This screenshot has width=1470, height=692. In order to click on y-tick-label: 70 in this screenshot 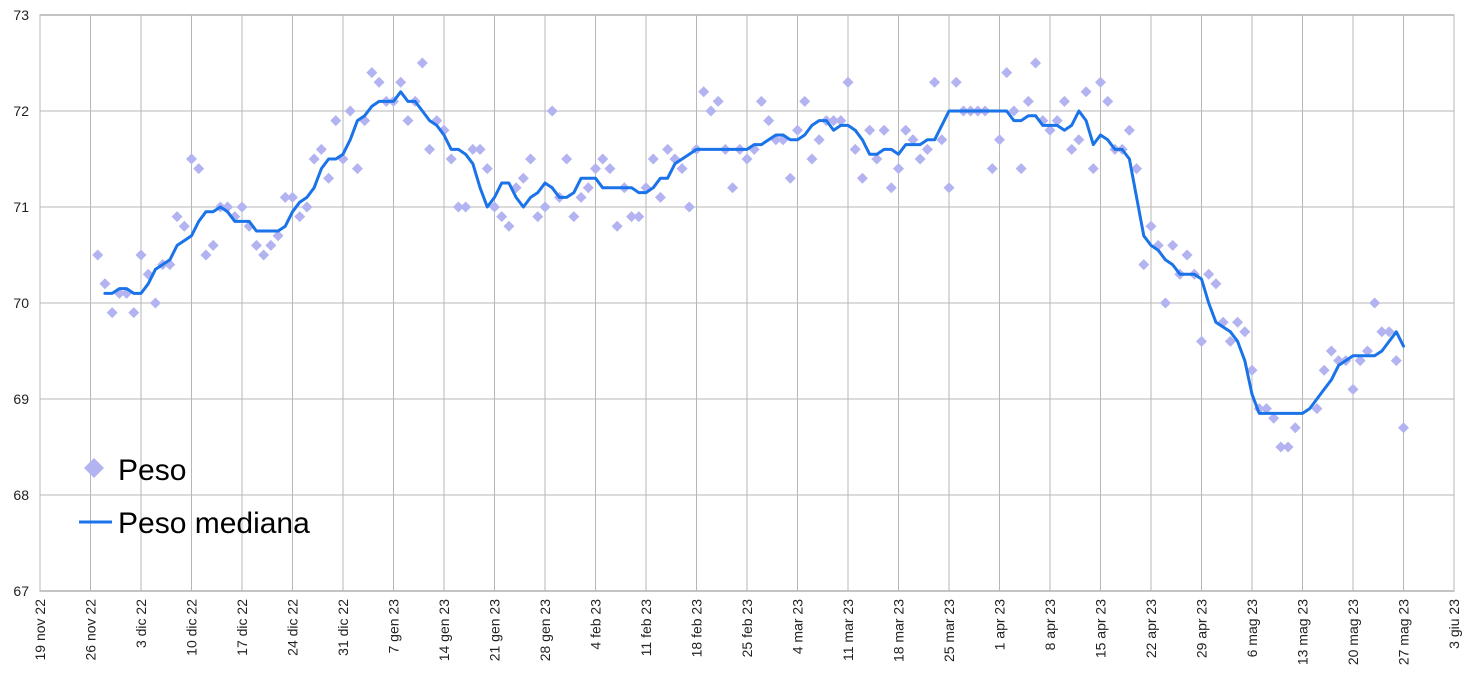, I will do `click(21, 303)`.